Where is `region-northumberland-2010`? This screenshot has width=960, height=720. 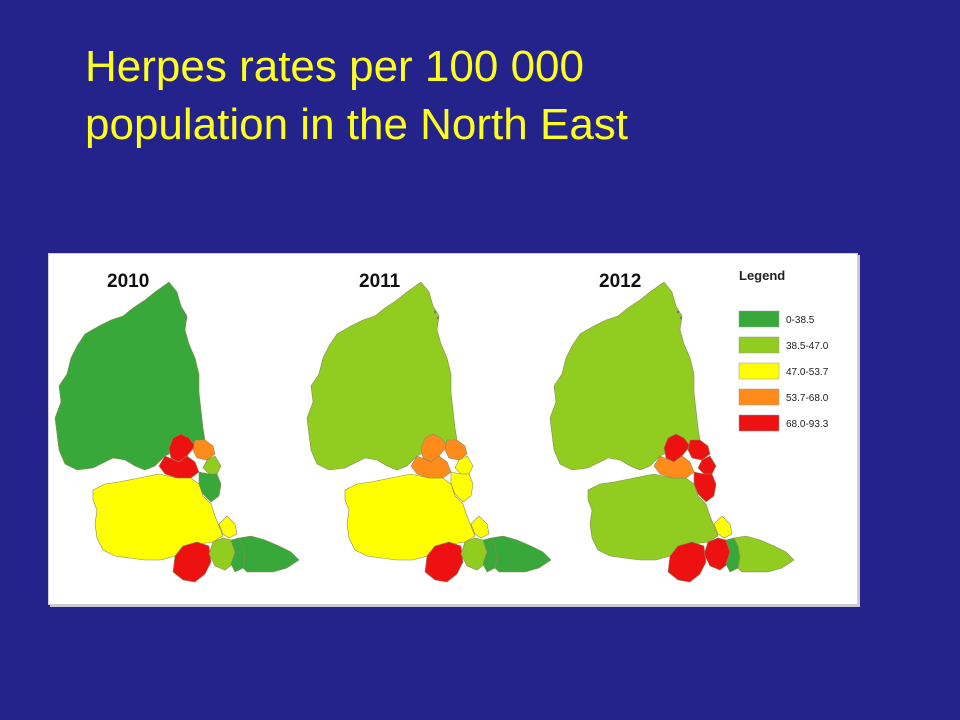 region-northumberland-2010 is located at coordinates (130, 376).